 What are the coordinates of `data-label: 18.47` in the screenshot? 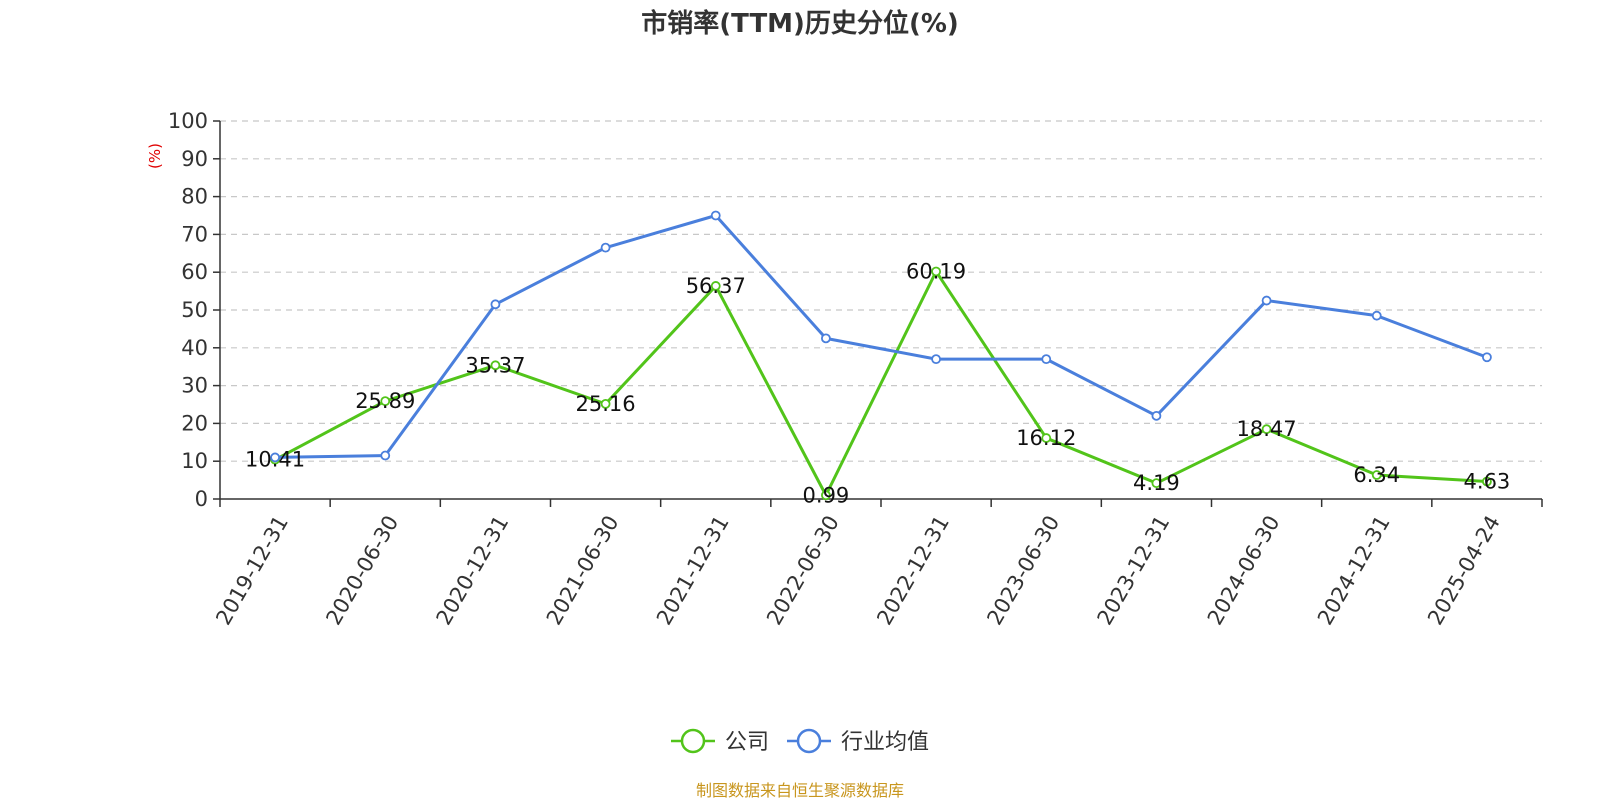 It's located at (1267, 429).